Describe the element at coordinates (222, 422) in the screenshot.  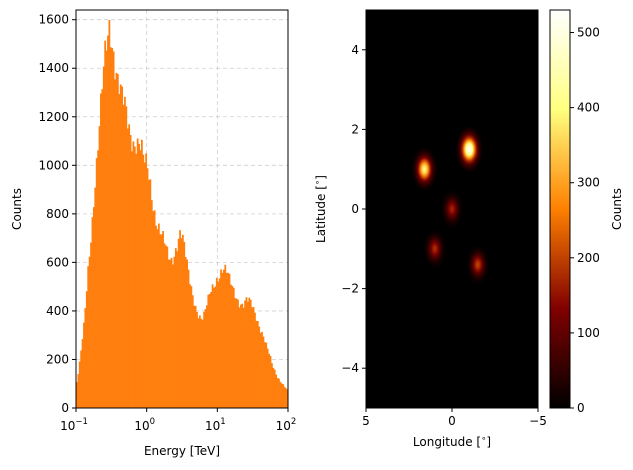
I see `tick-label-exponent: 1` at that location.